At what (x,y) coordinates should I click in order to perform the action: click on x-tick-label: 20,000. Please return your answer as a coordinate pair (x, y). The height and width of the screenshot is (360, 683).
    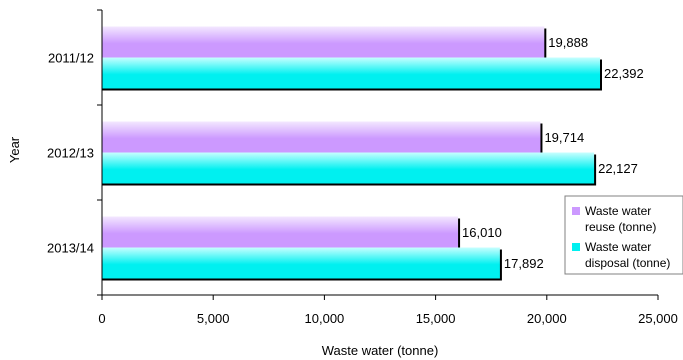
    Looking at the image, I should click on (547, 318).